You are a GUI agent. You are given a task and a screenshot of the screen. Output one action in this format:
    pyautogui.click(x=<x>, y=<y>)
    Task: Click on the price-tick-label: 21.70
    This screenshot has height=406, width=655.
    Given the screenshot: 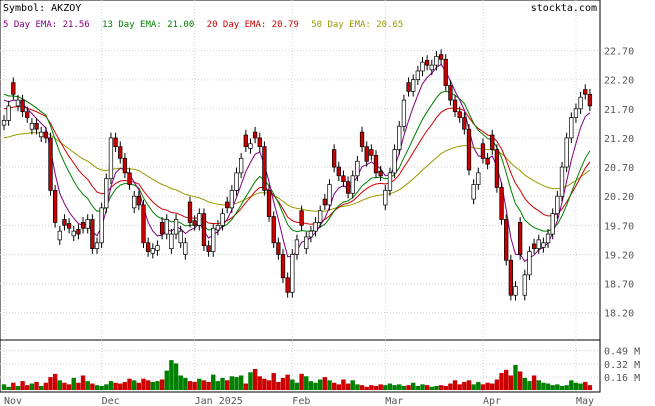 What is the action you would take?
    pyautogui.click(x=619, y=110)
    